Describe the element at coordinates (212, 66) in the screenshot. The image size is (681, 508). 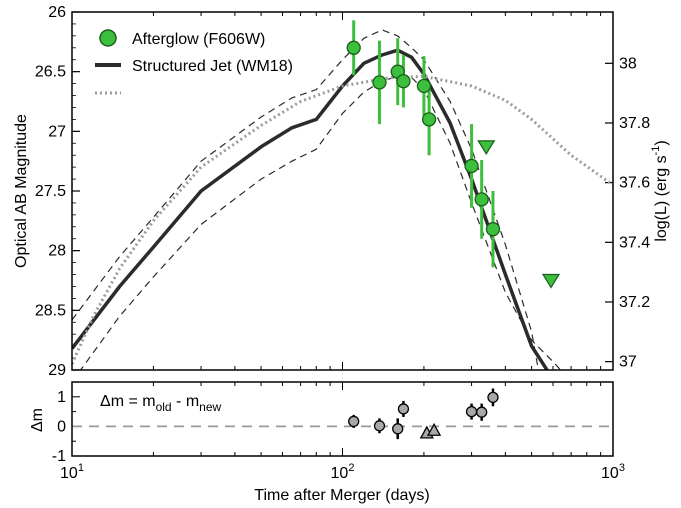
I see `legend-label-structured-jet: Structured Jet (WM18)` at that location.